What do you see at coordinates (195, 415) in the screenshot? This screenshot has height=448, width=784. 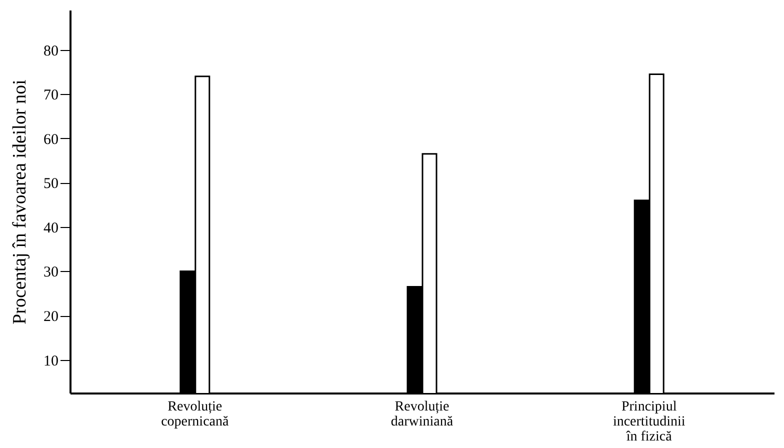 I see `x-tick-label: Revoluție copernicană` at bounding box center [195, 415].